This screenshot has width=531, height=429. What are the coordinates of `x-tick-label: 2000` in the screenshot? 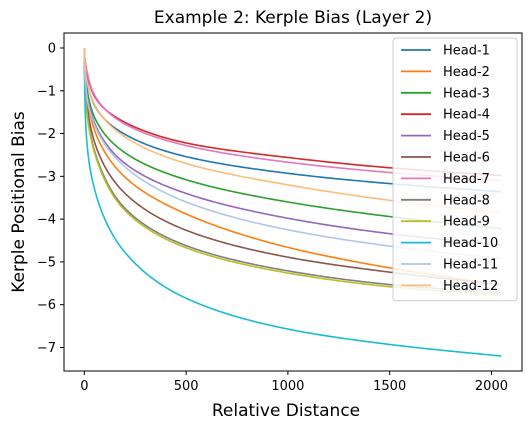 It's located at (491, 386).